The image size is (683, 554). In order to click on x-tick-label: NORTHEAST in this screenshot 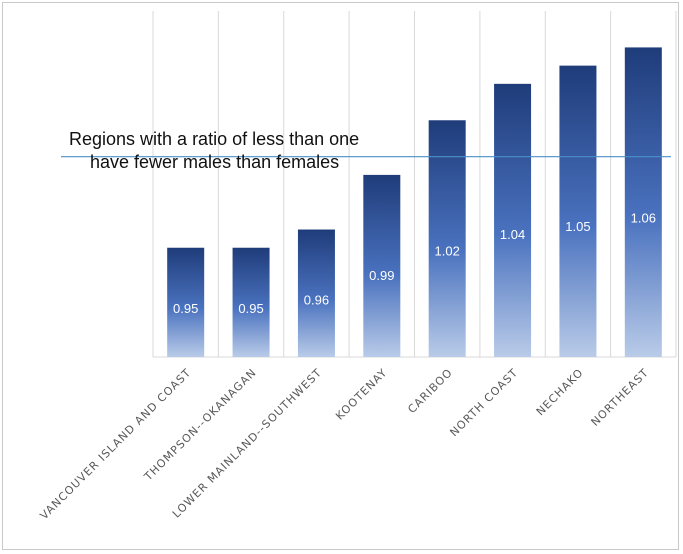, I will do `click(620, 397)`.